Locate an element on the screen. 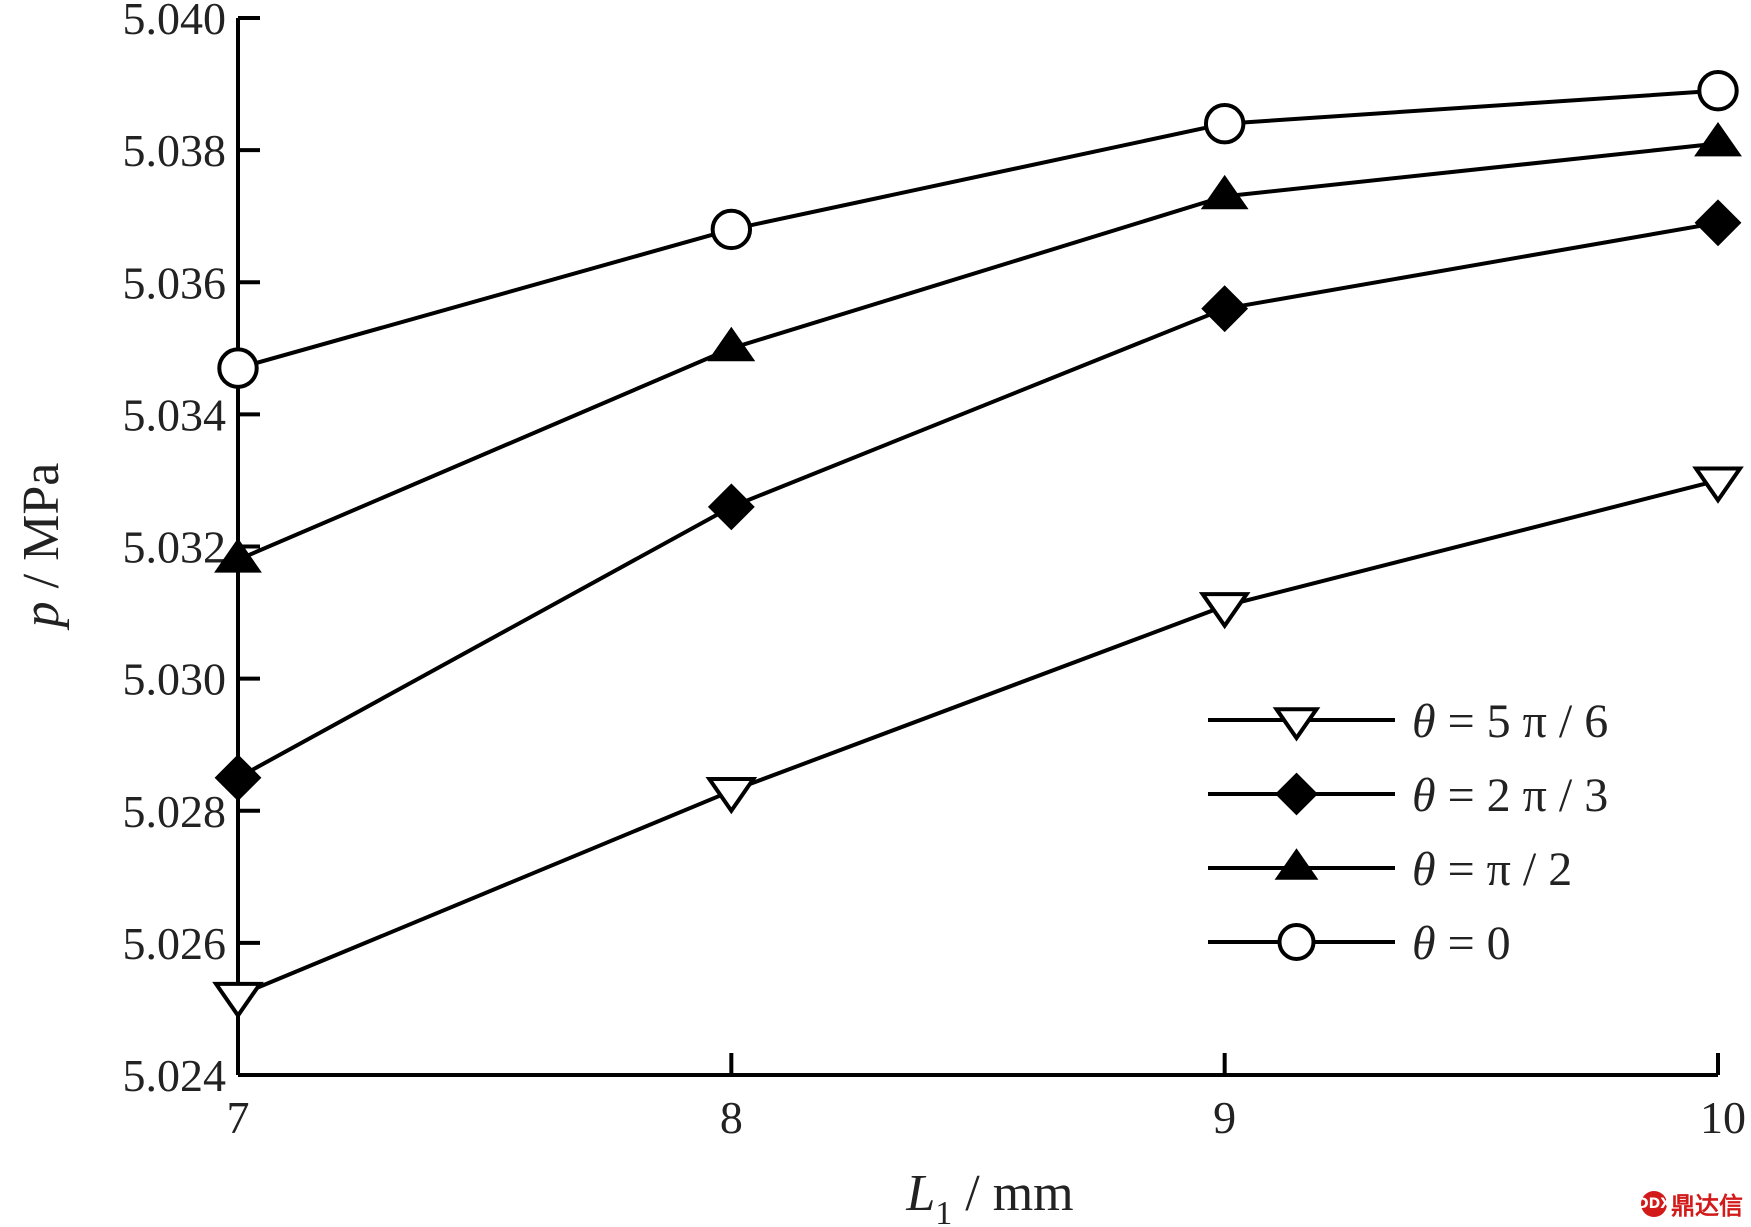 This screenshot has width=1751, height=1227. x-axis-title: L1 / mm is located at coordinates (989, 1196).